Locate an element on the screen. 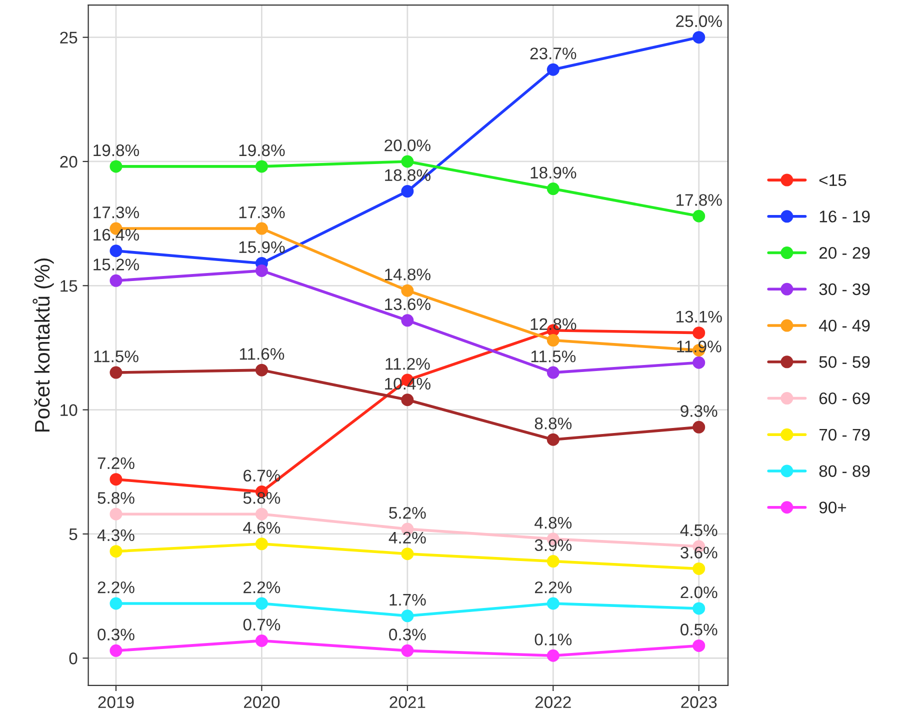 This screenshot has width=901, height=720. data-label: 4.8% is located at coordinates (553, 522).